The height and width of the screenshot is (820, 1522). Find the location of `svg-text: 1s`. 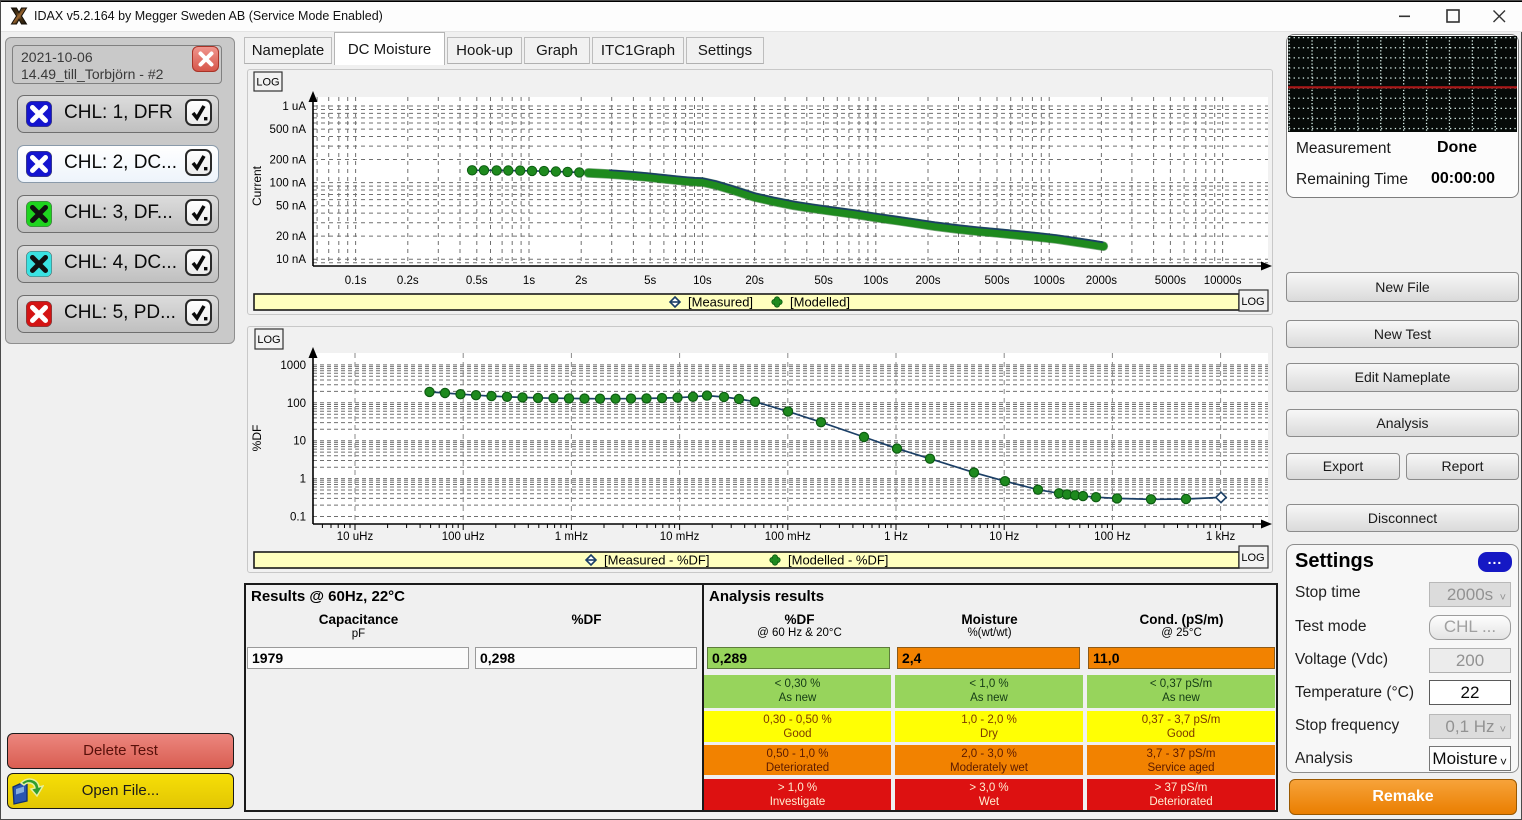

svg-text: 1s is located at coordinates (529, 281).